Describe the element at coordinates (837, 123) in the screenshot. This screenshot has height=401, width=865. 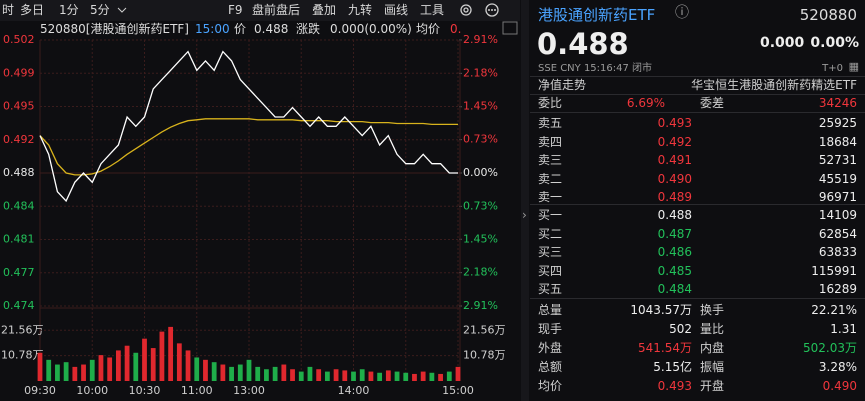
I see `book-volume: 25925` at that location.